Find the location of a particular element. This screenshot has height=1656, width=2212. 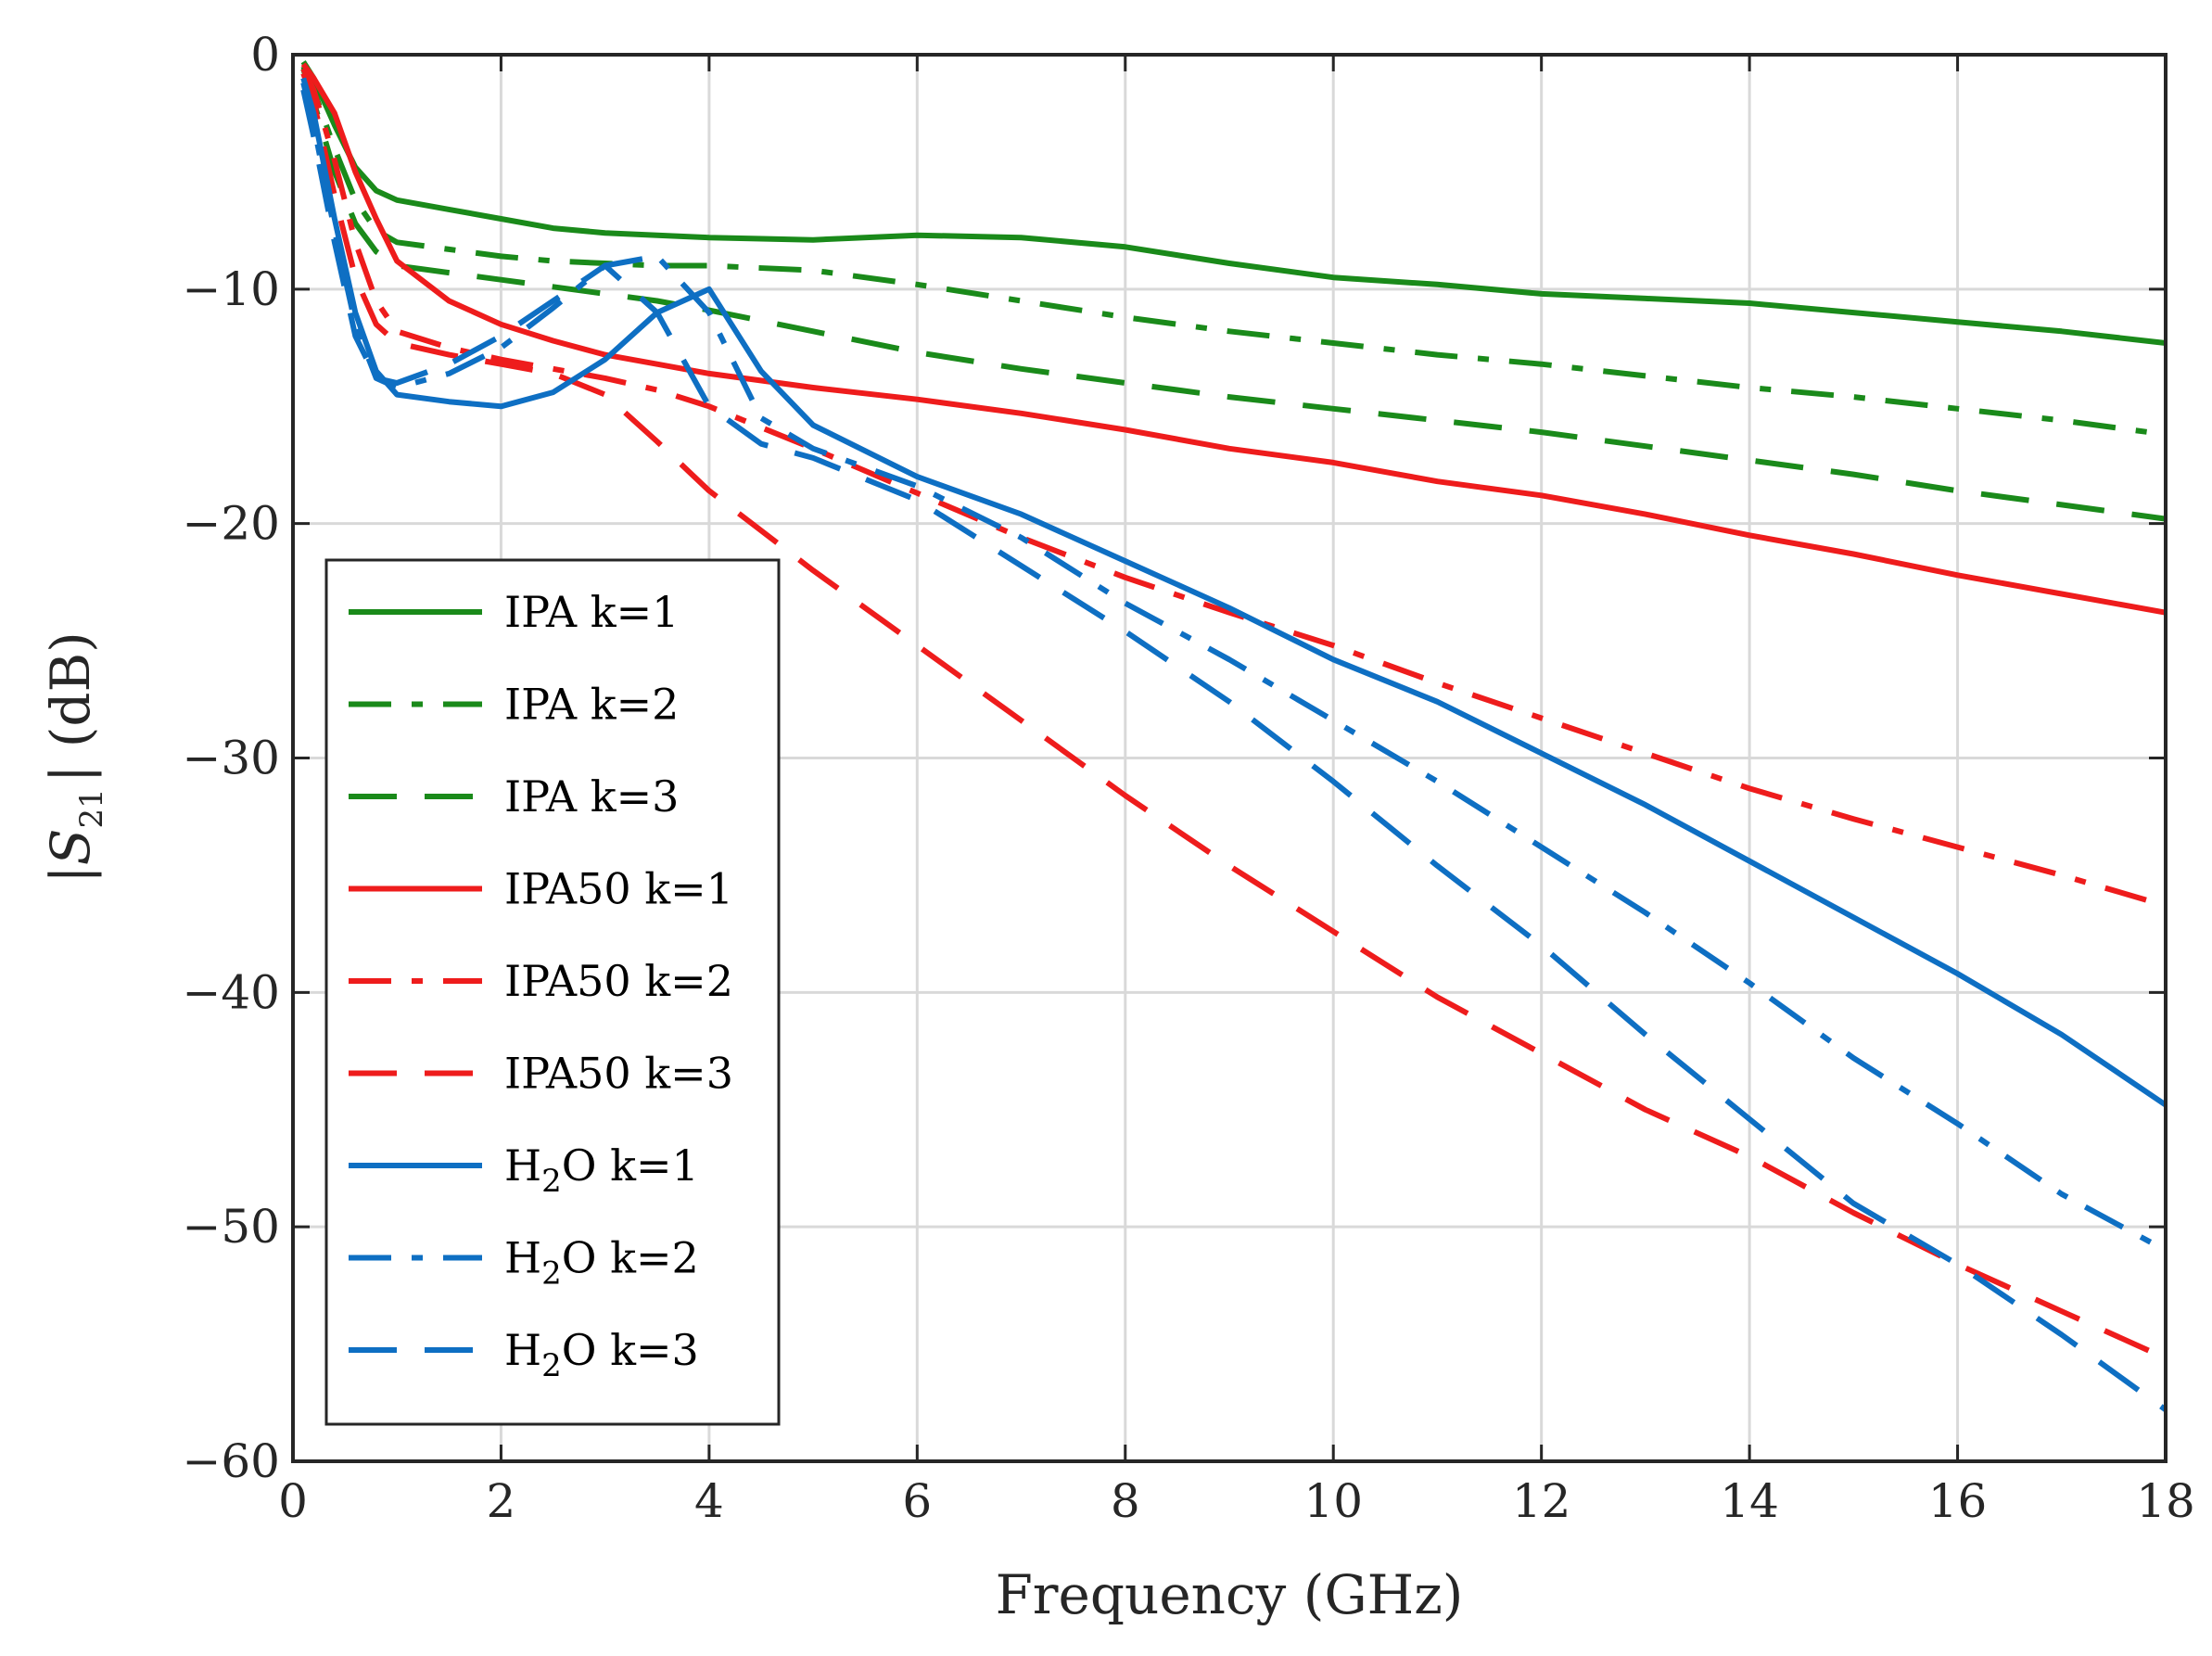

x-axis-title: Frequency (GHz) is located at coordinates (1230, 1594).